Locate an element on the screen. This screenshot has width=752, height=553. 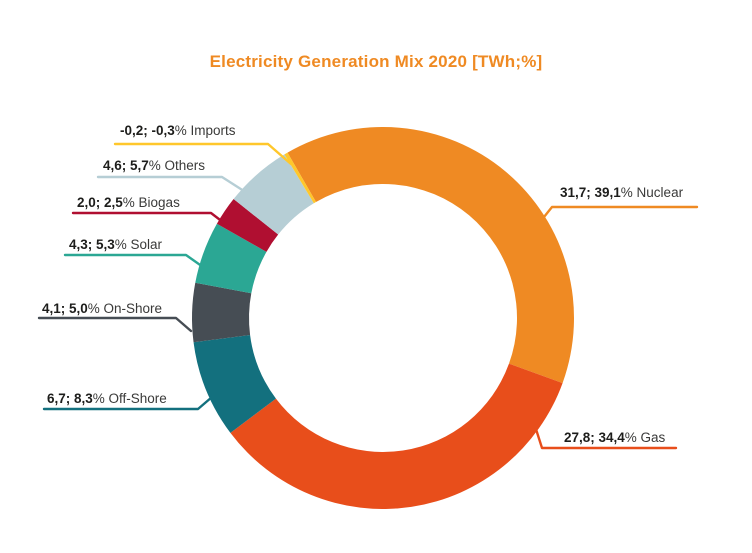
label-value: 31,7; 39,1 is located at coordinates (590, 192).